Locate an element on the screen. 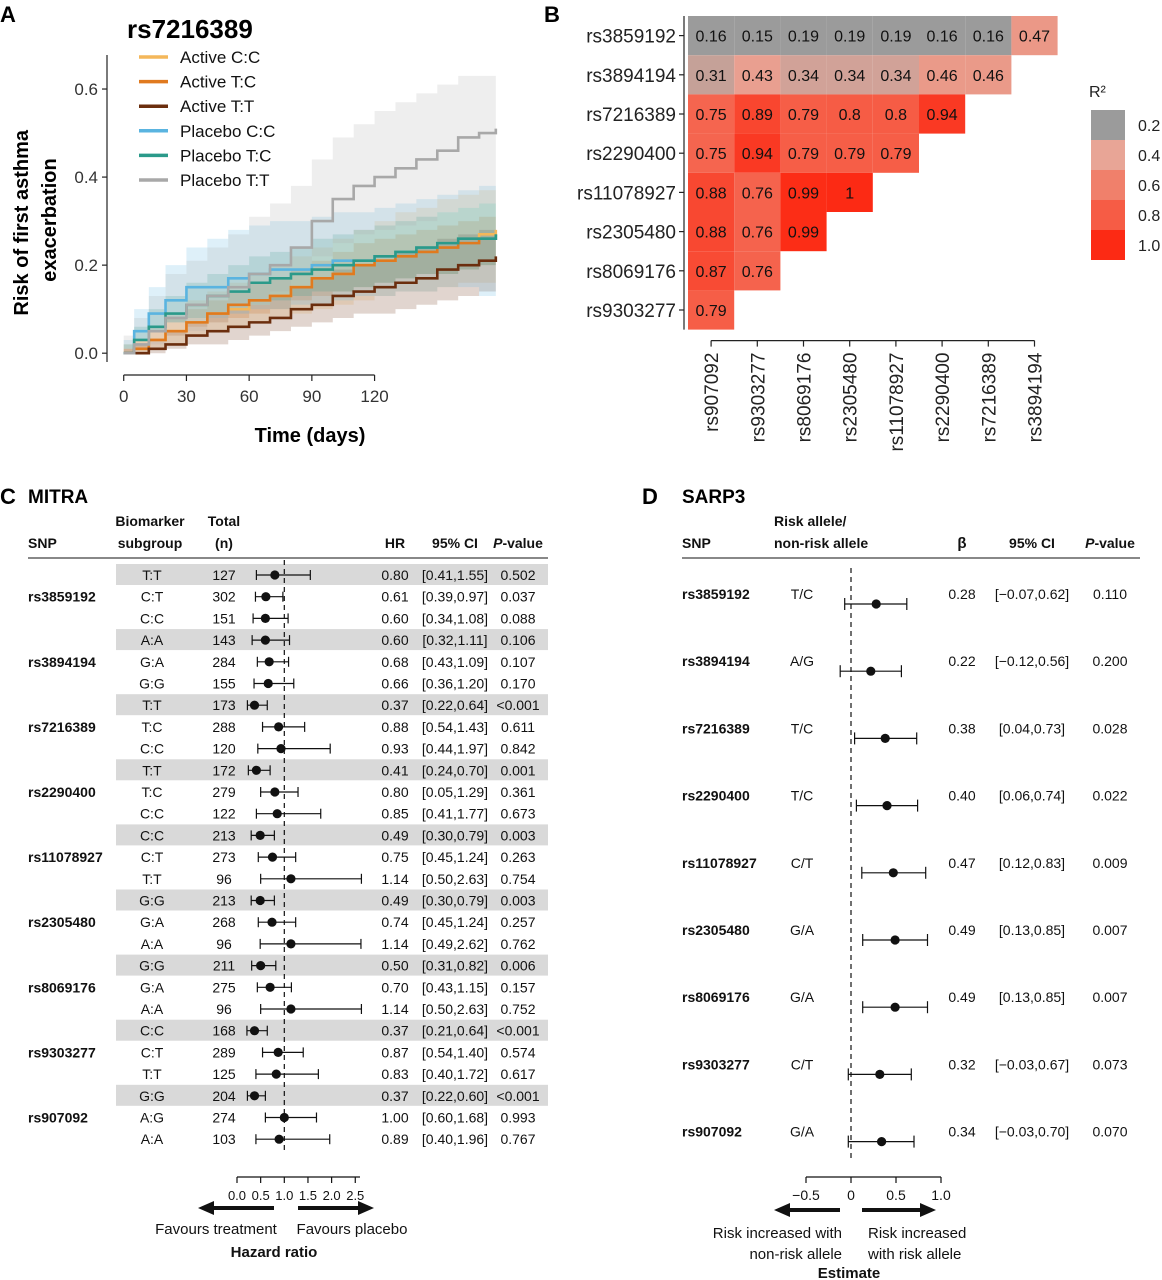 Image resolution: width=1162 pixels, height=1280 pixels. mitra-hr: 1.00 is located at coordinates (394, 1118).